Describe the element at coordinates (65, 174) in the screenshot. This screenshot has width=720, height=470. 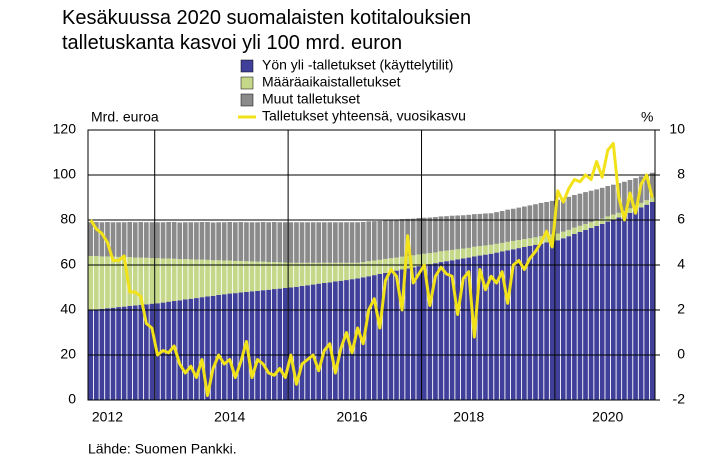
I see `y-tick-label: 100` at that location.